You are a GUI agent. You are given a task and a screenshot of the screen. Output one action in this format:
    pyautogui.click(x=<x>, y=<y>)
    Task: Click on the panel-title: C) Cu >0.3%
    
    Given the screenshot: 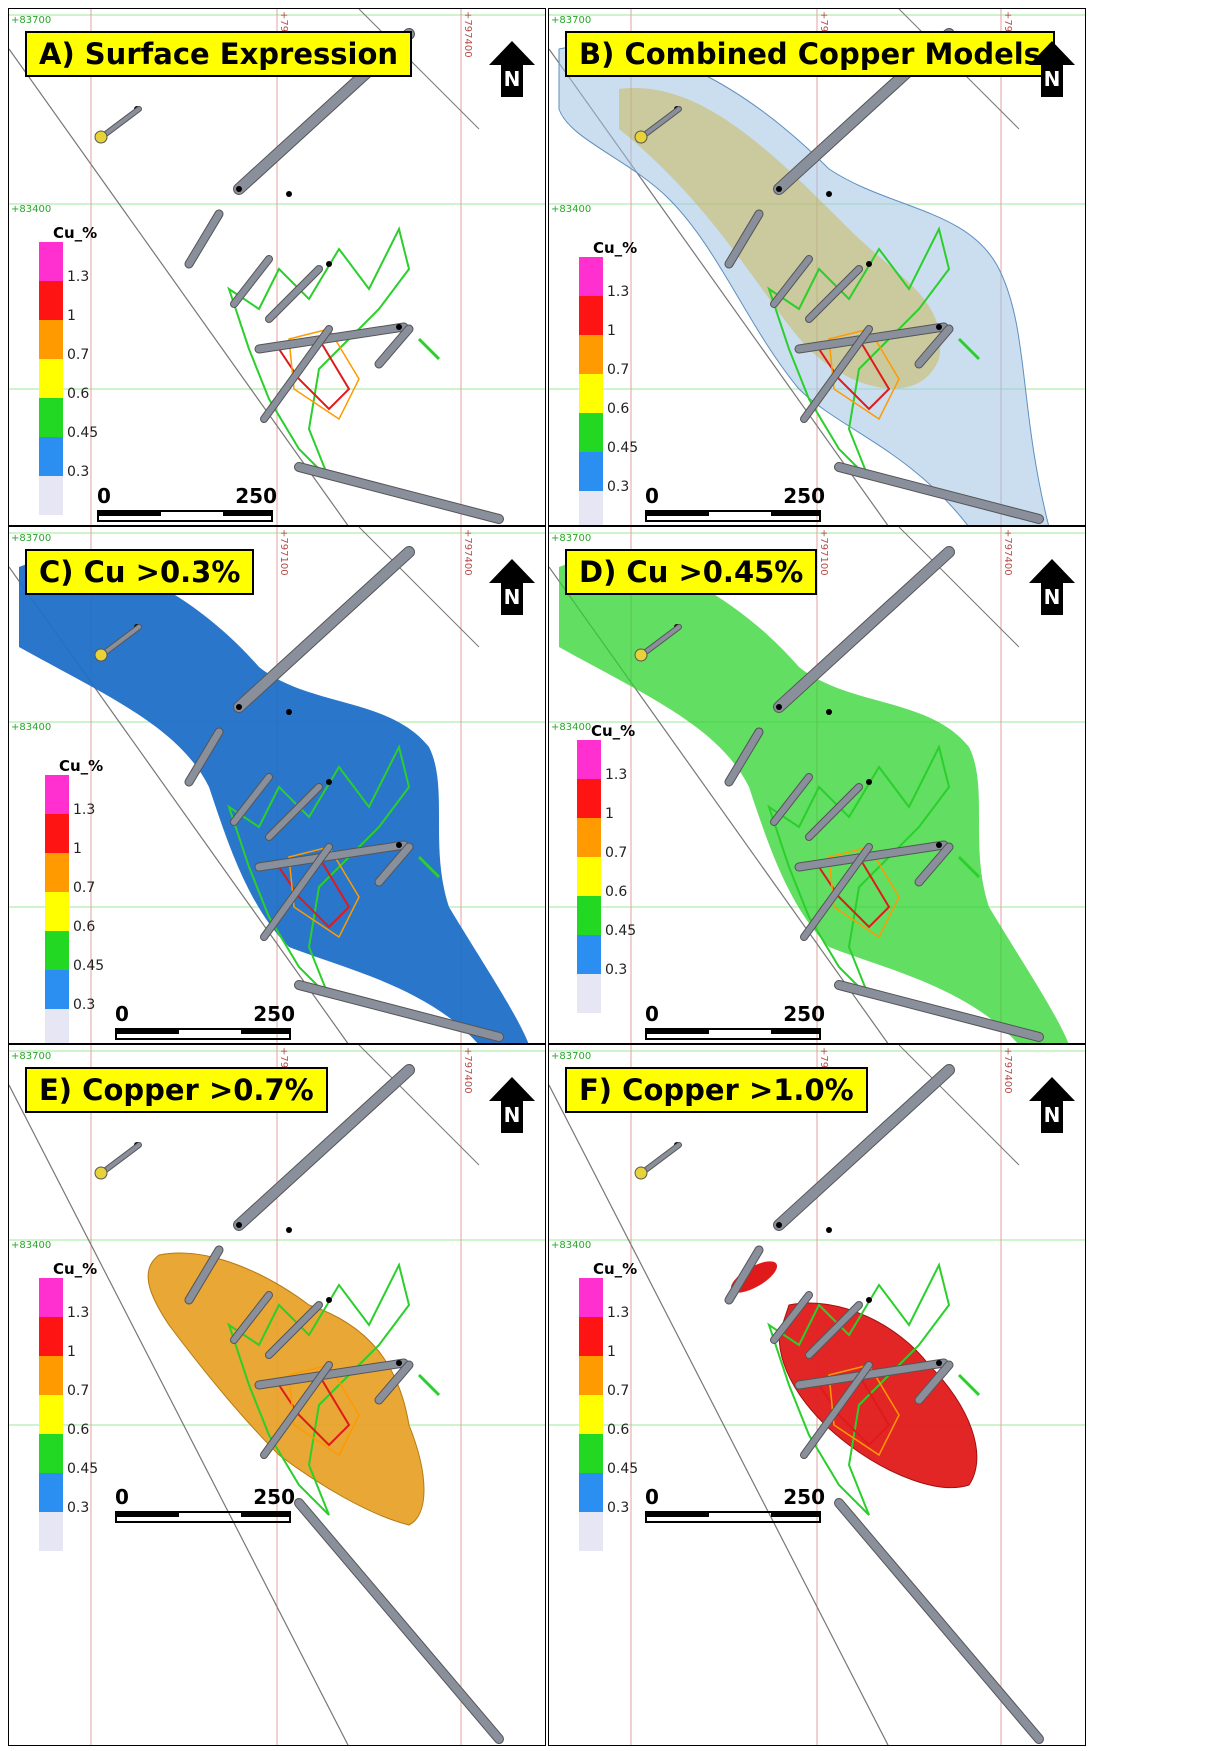 What is the action you would take?
    pyautogui.click(x=140, y=572)
    